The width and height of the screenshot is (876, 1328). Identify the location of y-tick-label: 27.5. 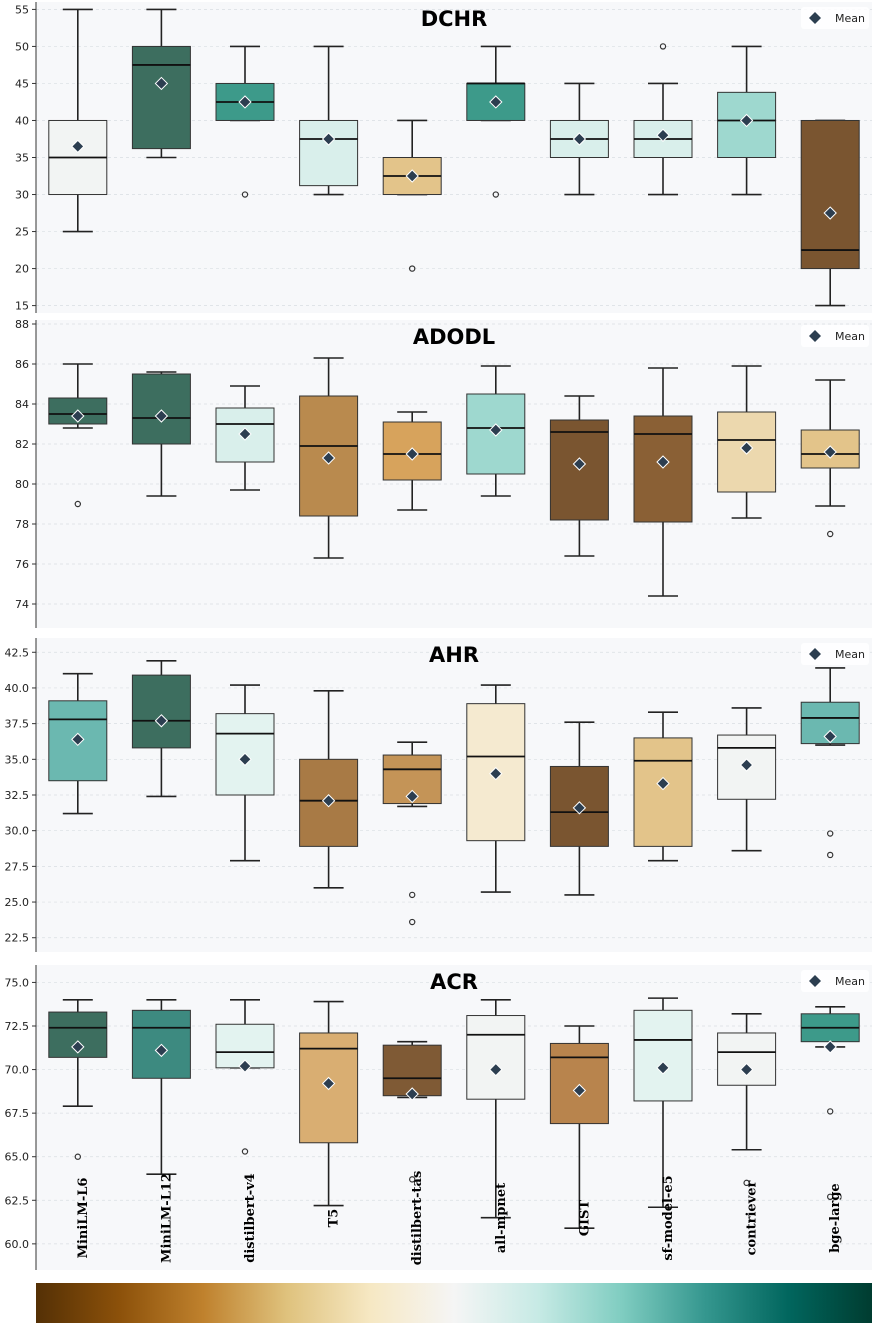
(17, 866).